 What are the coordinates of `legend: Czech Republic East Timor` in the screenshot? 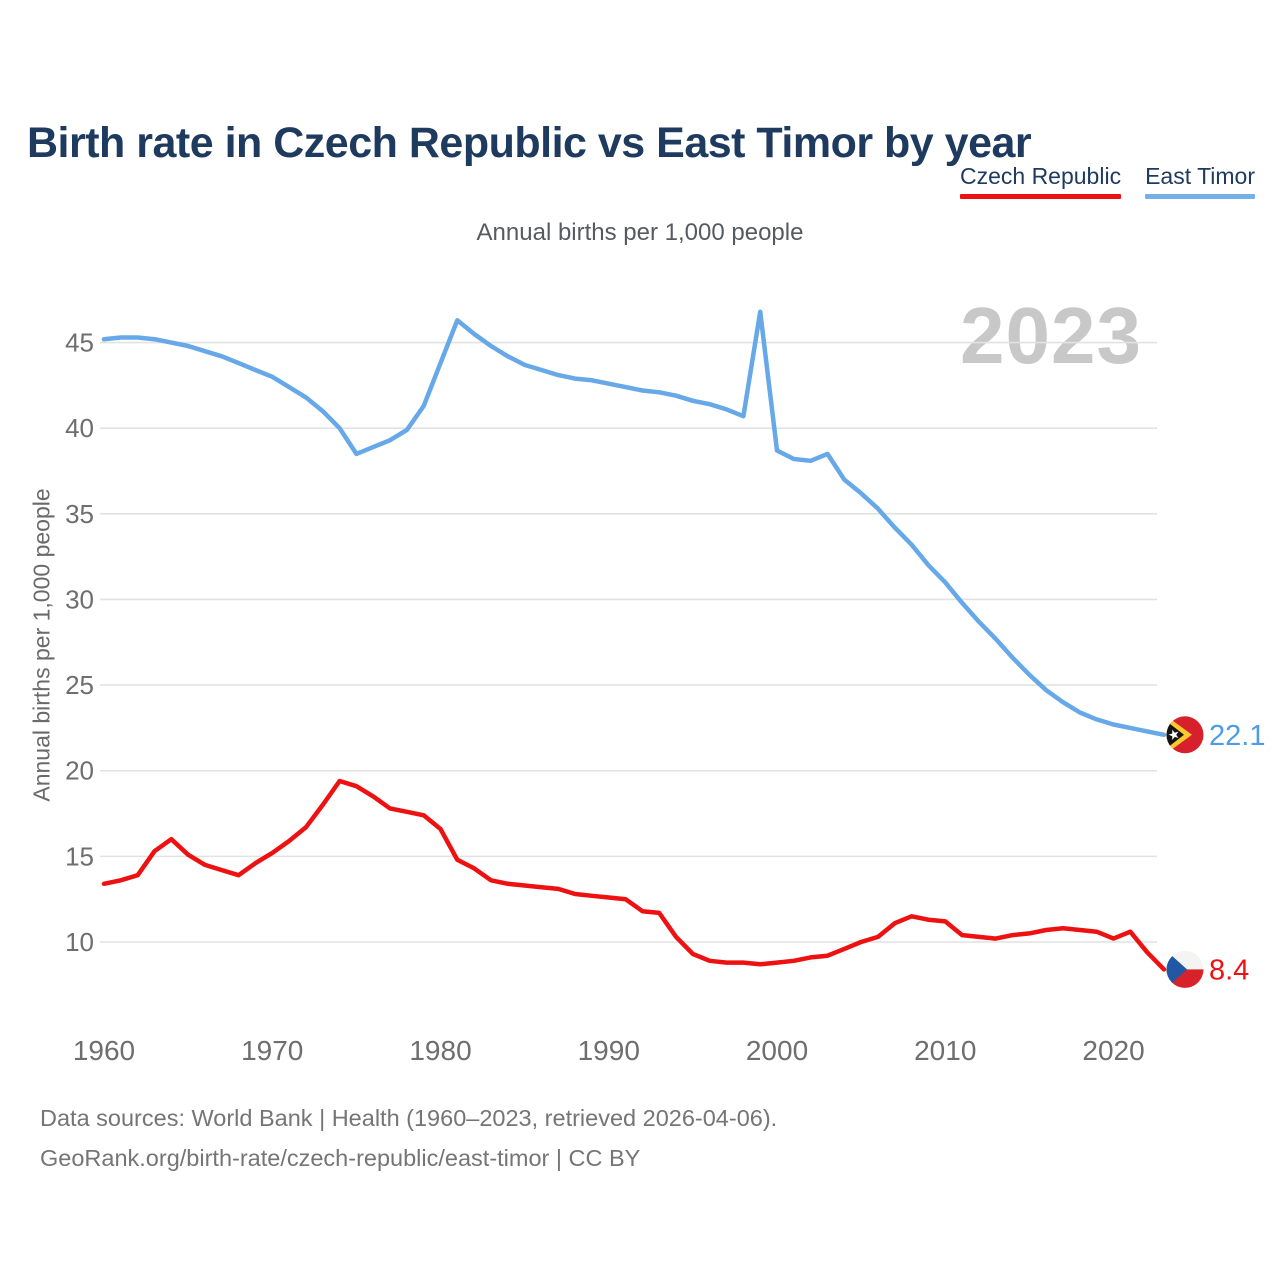 It's located at (1107, 181).